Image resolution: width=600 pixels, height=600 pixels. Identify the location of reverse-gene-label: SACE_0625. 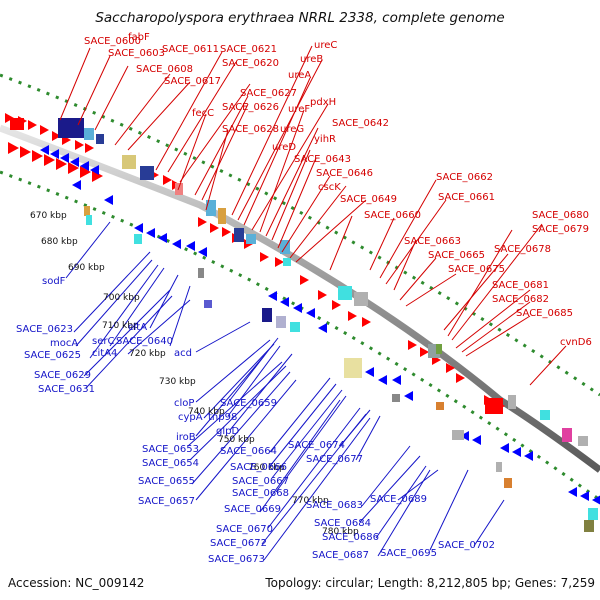
(52, 355).